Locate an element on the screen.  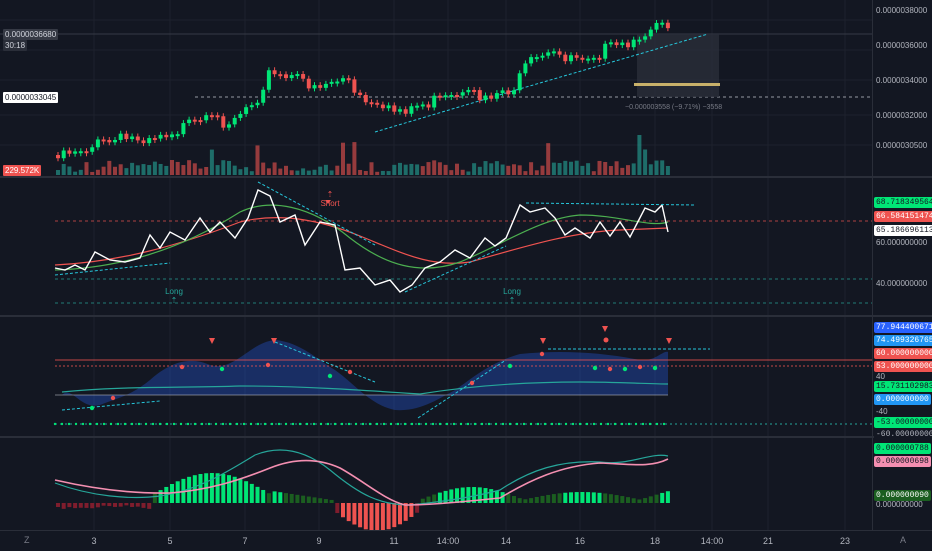
time-tick: 18 is located at coordinates (655, 541).